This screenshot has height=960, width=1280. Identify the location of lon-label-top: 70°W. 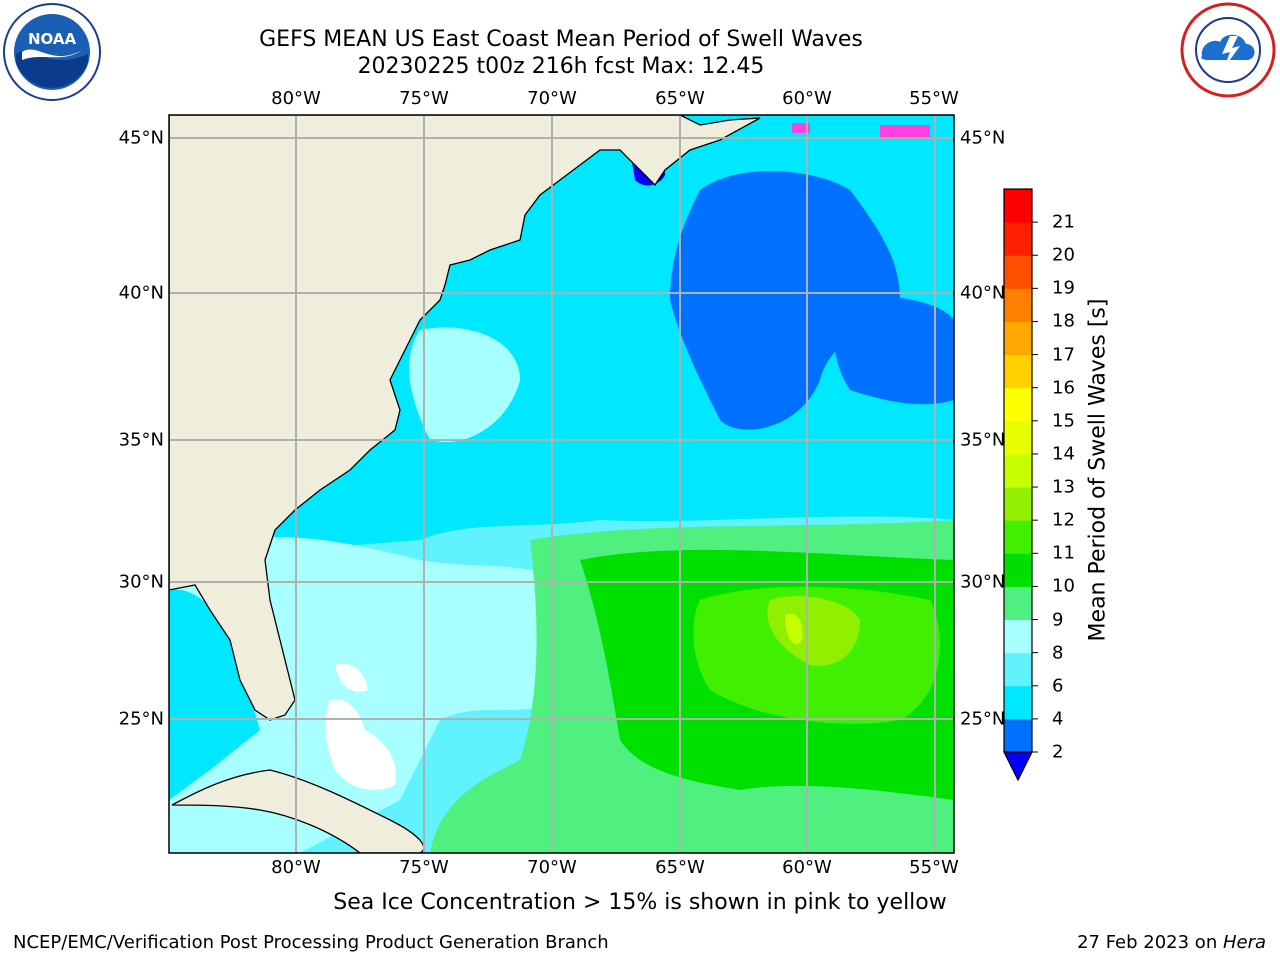
(552, 98).